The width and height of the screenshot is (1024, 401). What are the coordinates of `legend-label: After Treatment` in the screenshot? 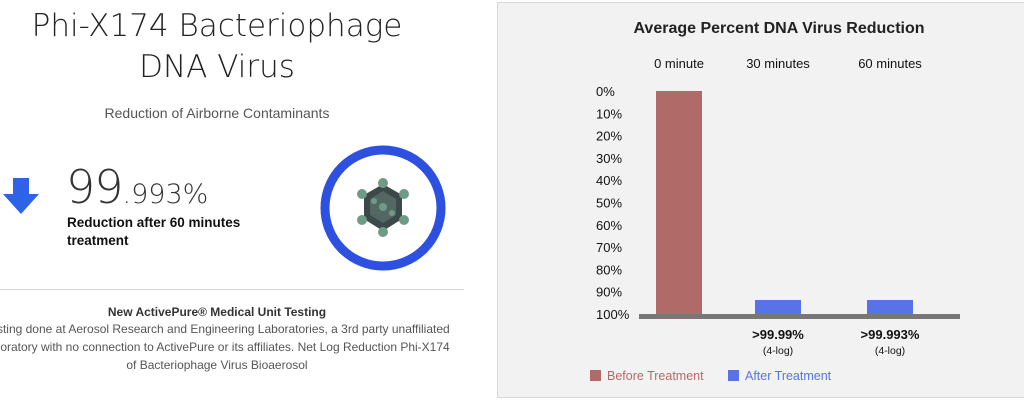 It's located at (788, 376).